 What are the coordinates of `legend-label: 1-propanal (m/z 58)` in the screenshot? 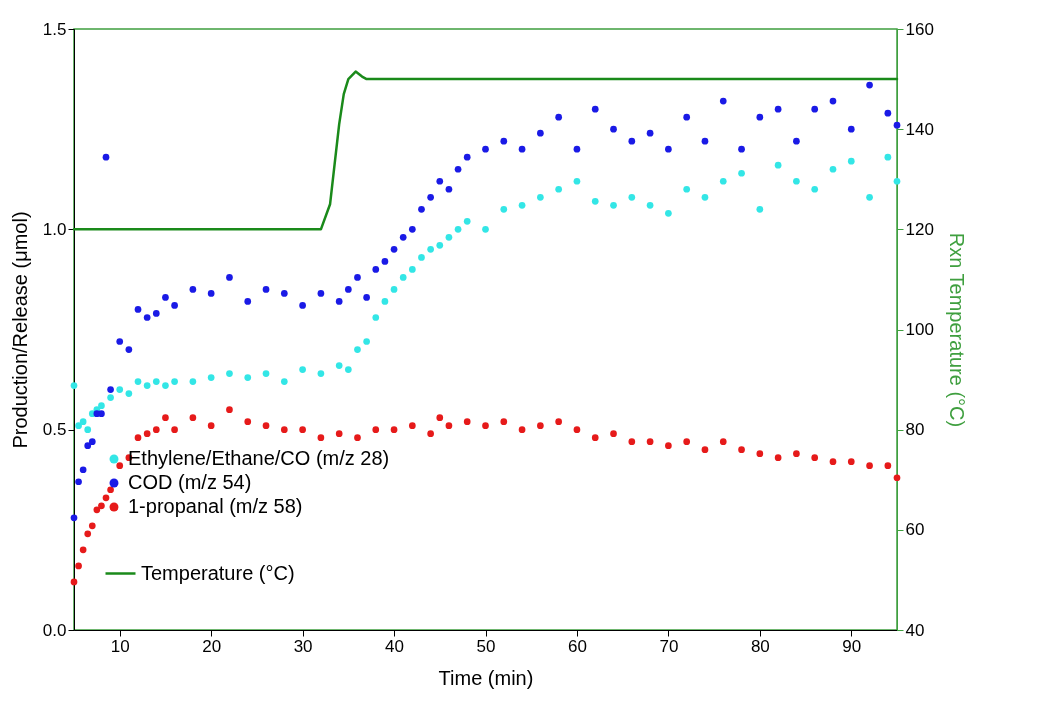 It's located at (215, 506).